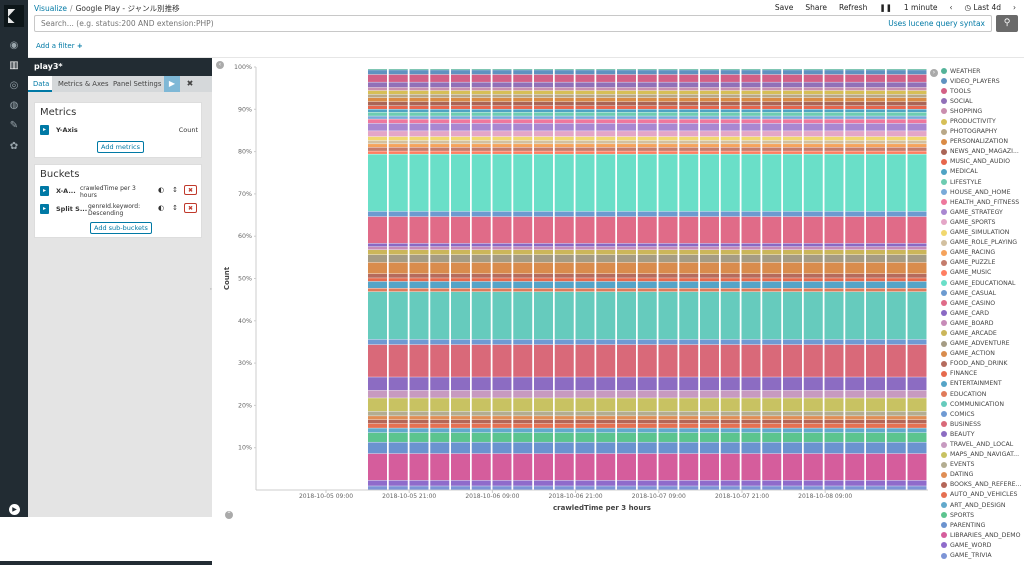  Describe the element at coordinates (982, 253) in the screenshot. I see `legend-item: GAME_RACING` at that location.